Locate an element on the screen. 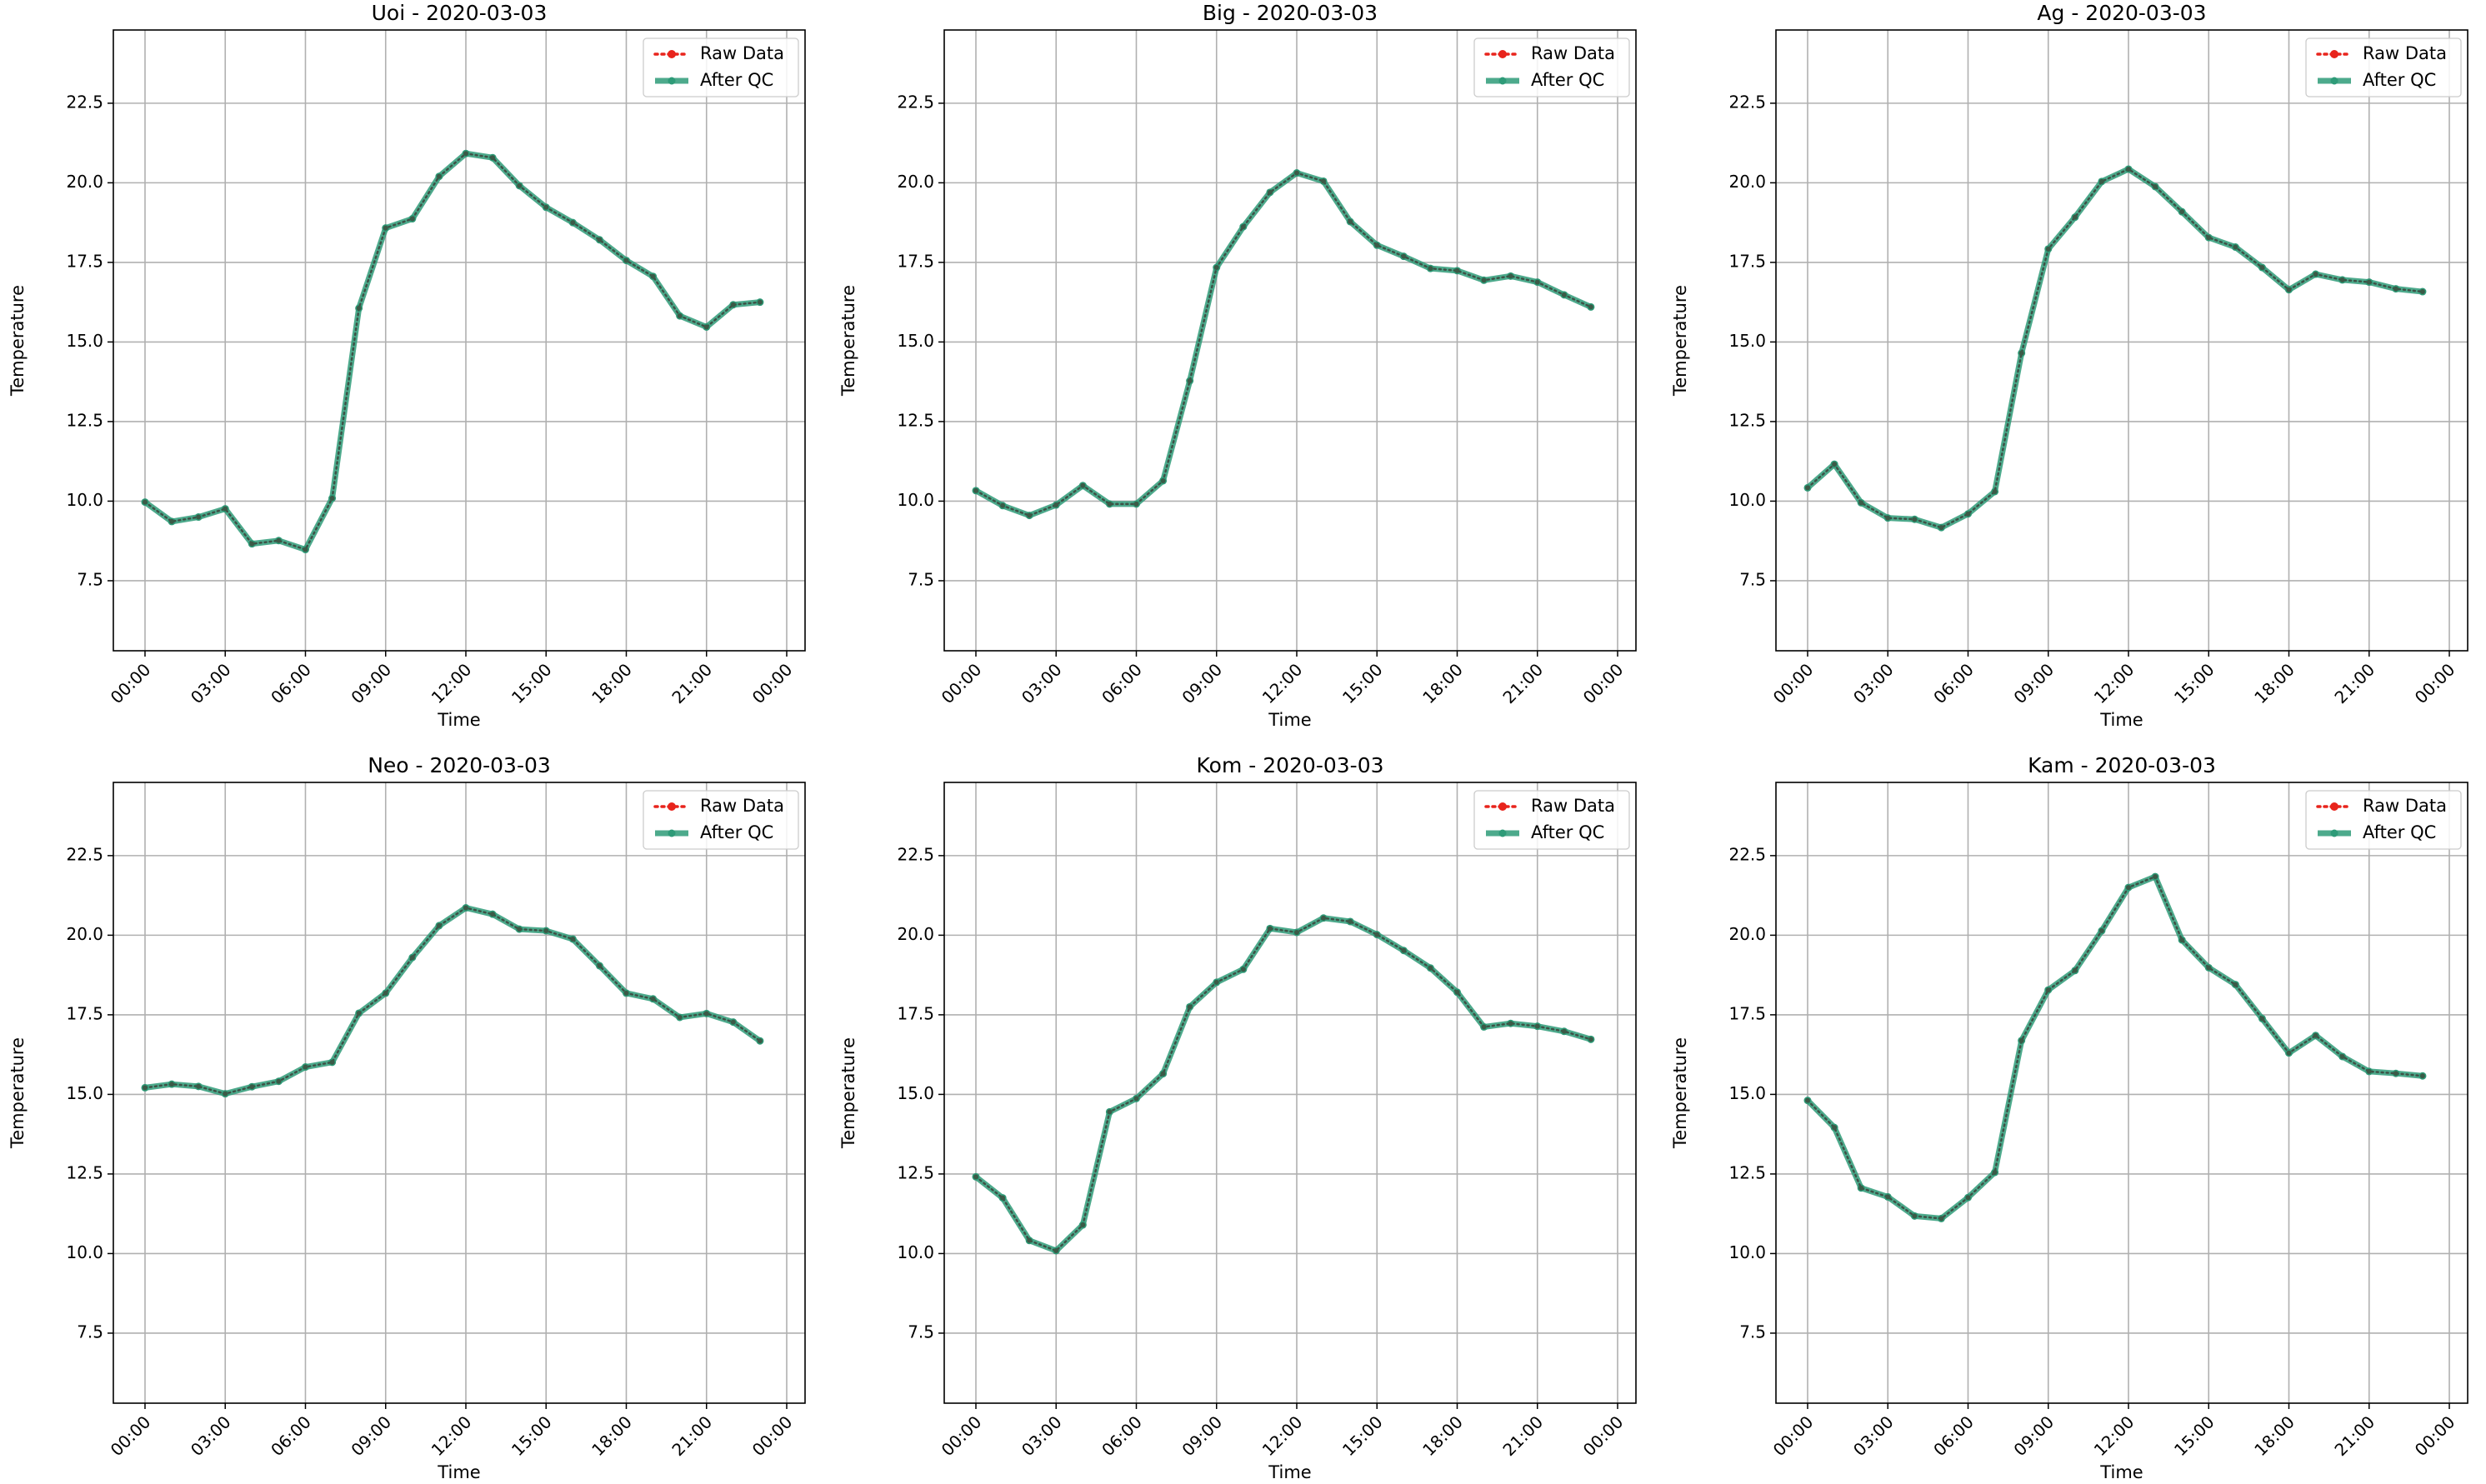 This screenshot has height=1484, width=2486. x-tick-label: 21:00 is located at coordinates (1522, 683).